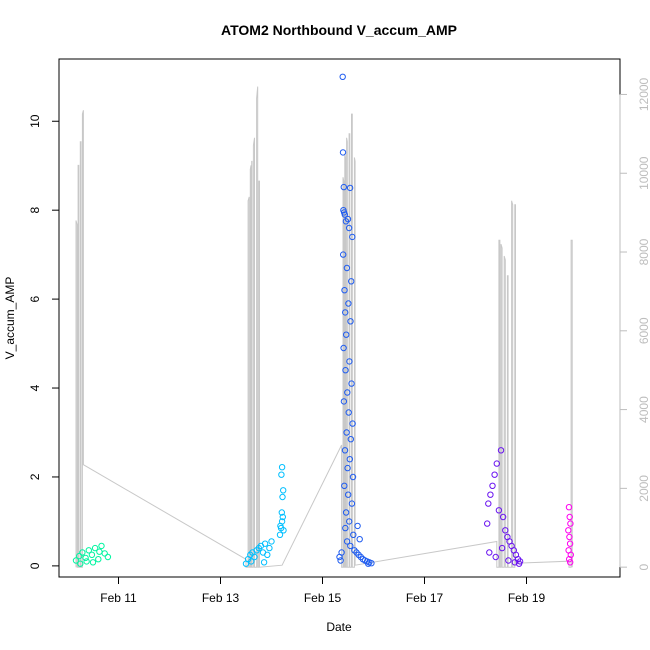  I want to click on x-tick-label: Feb 11, so click(118, 598).